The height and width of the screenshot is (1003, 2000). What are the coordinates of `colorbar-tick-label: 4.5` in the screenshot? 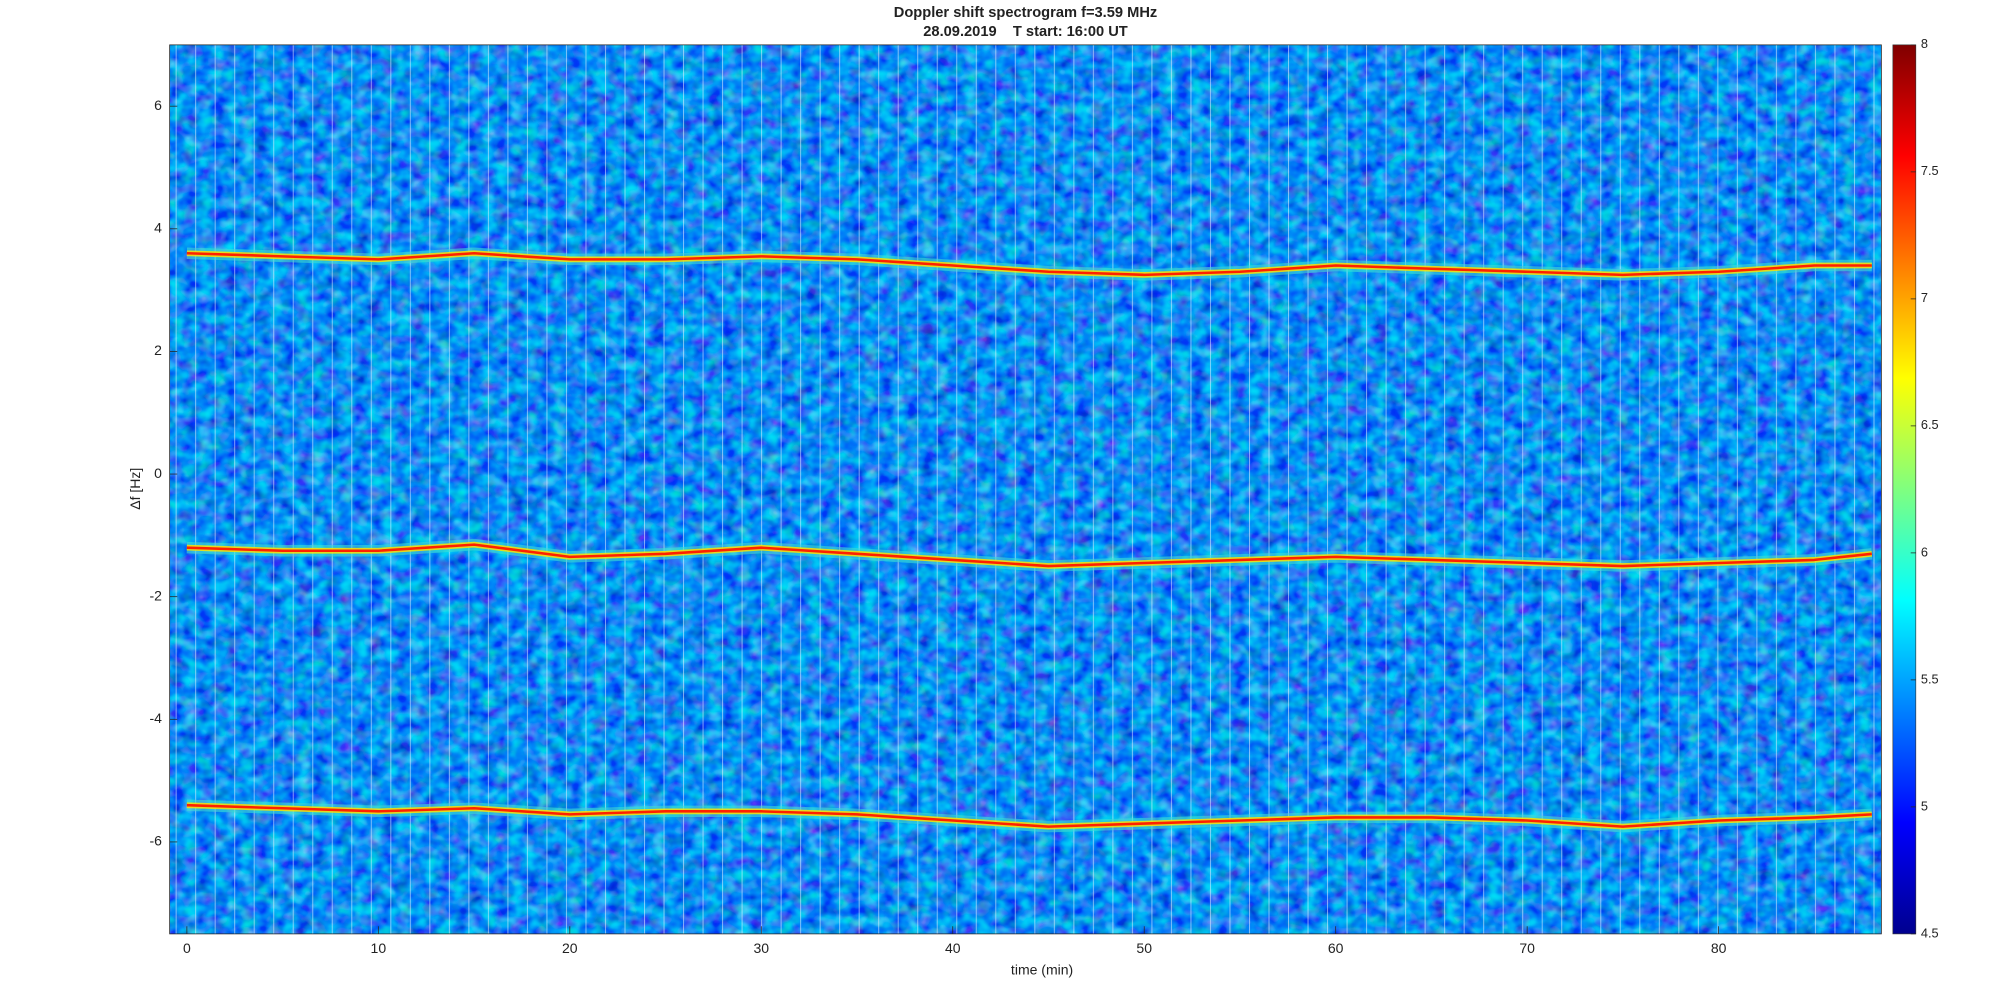 It's located at (1930, 932).